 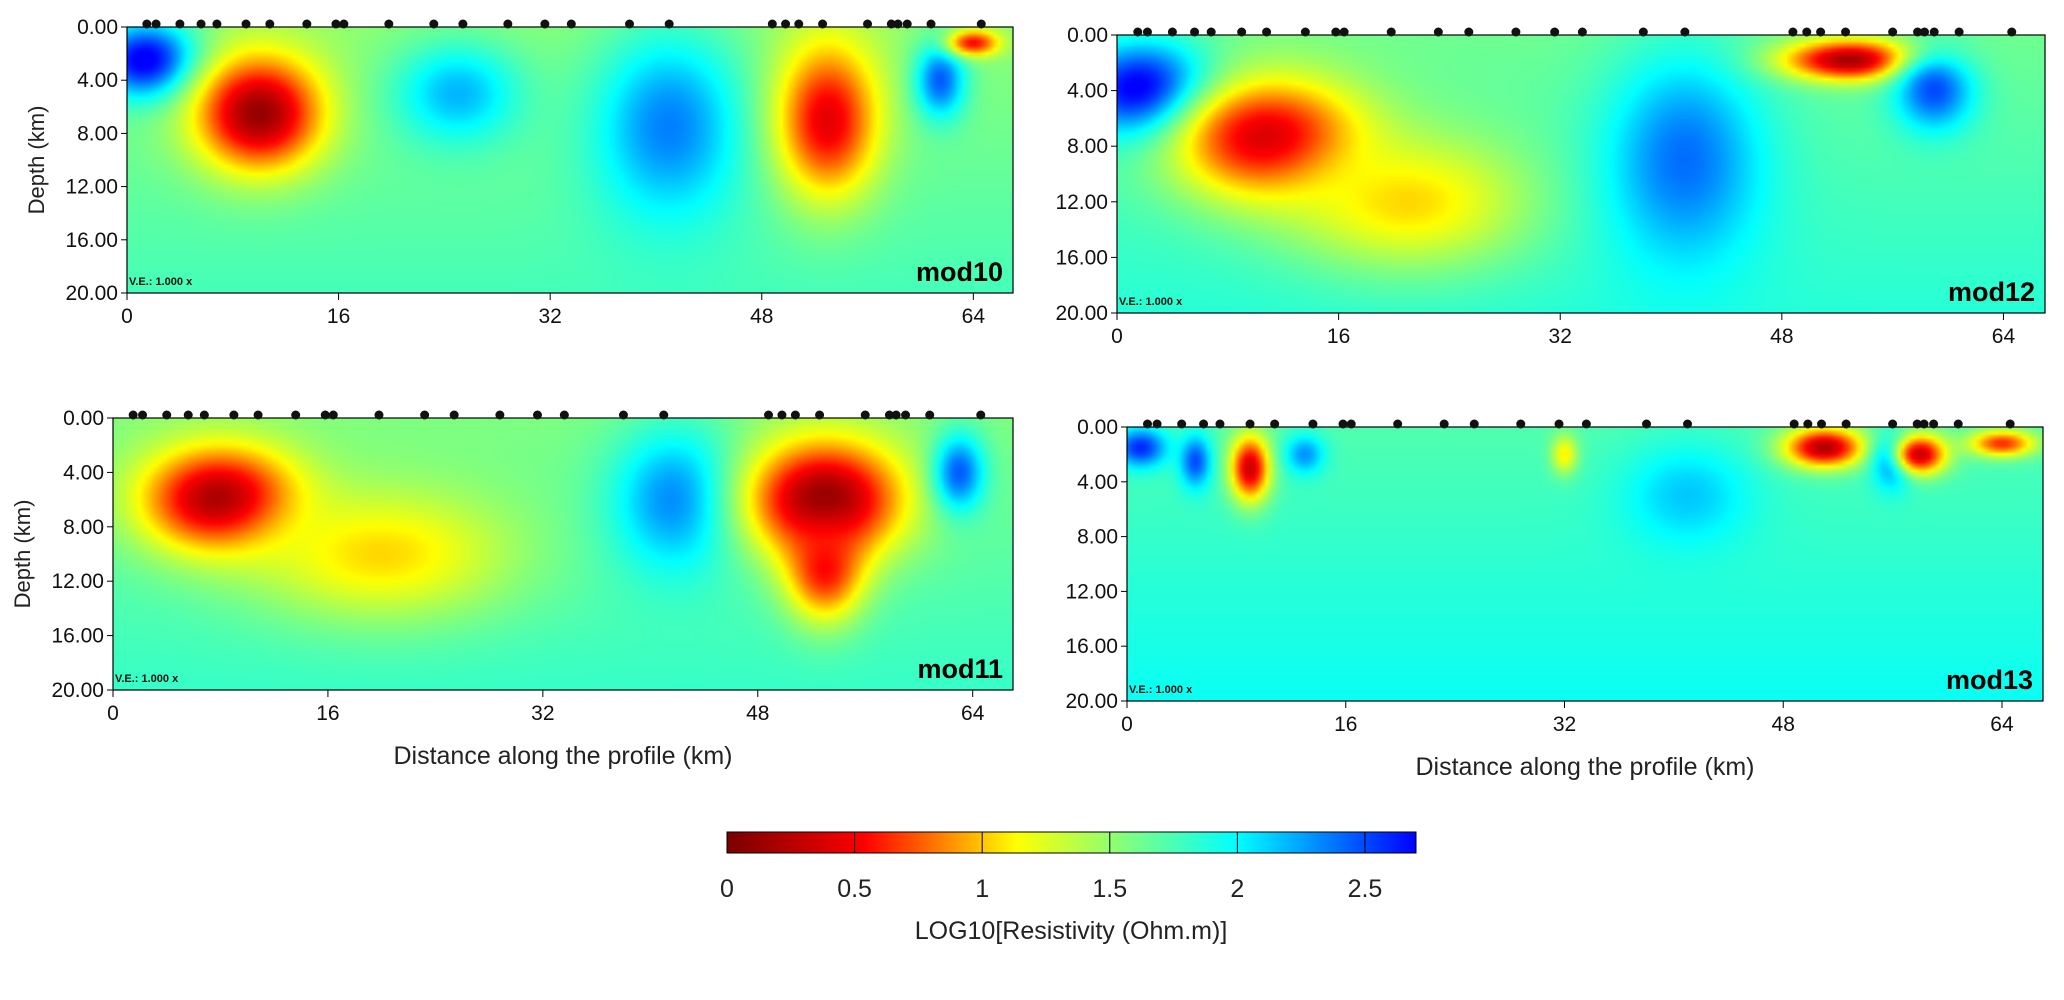 I want to click on colorbar-tick-label: 1, so click(x=982, y=889).